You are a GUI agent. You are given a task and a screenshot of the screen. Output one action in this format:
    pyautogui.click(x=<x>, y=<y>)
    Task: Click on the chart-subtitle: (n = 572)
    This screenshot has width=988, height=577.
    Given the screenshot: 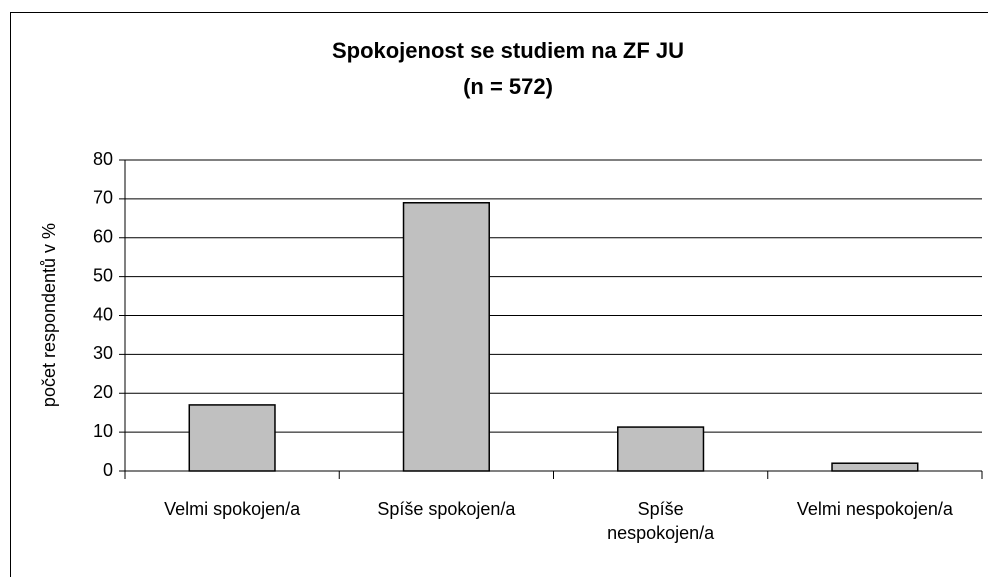 What is the action you would take?
    pyautogui.click(x=508, y=86)
    